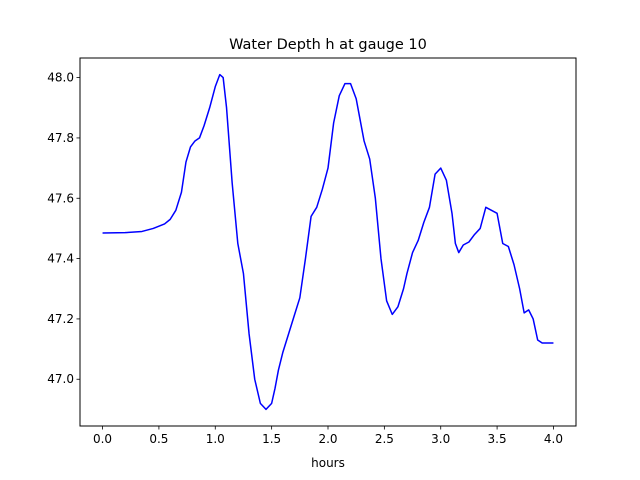 The height and width of the screenshot is (480, 640). I want to click on x-axis-label: hours, so click(328, 463).